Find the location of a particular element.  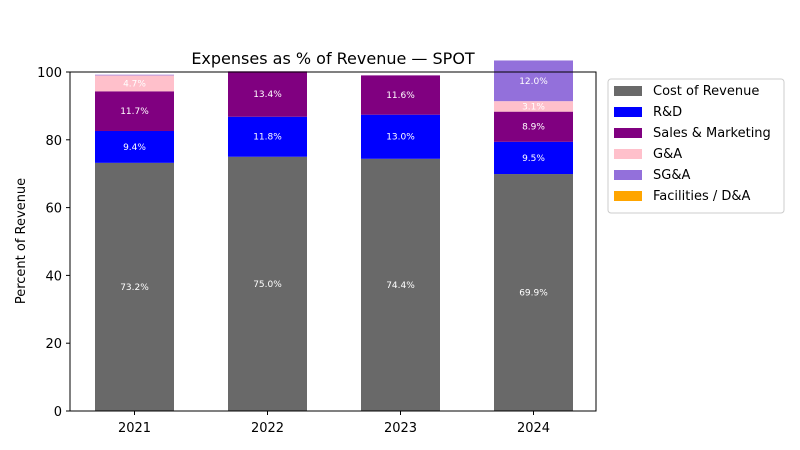

bar-2021-sales-marketing is located at coordinates (134, 111).